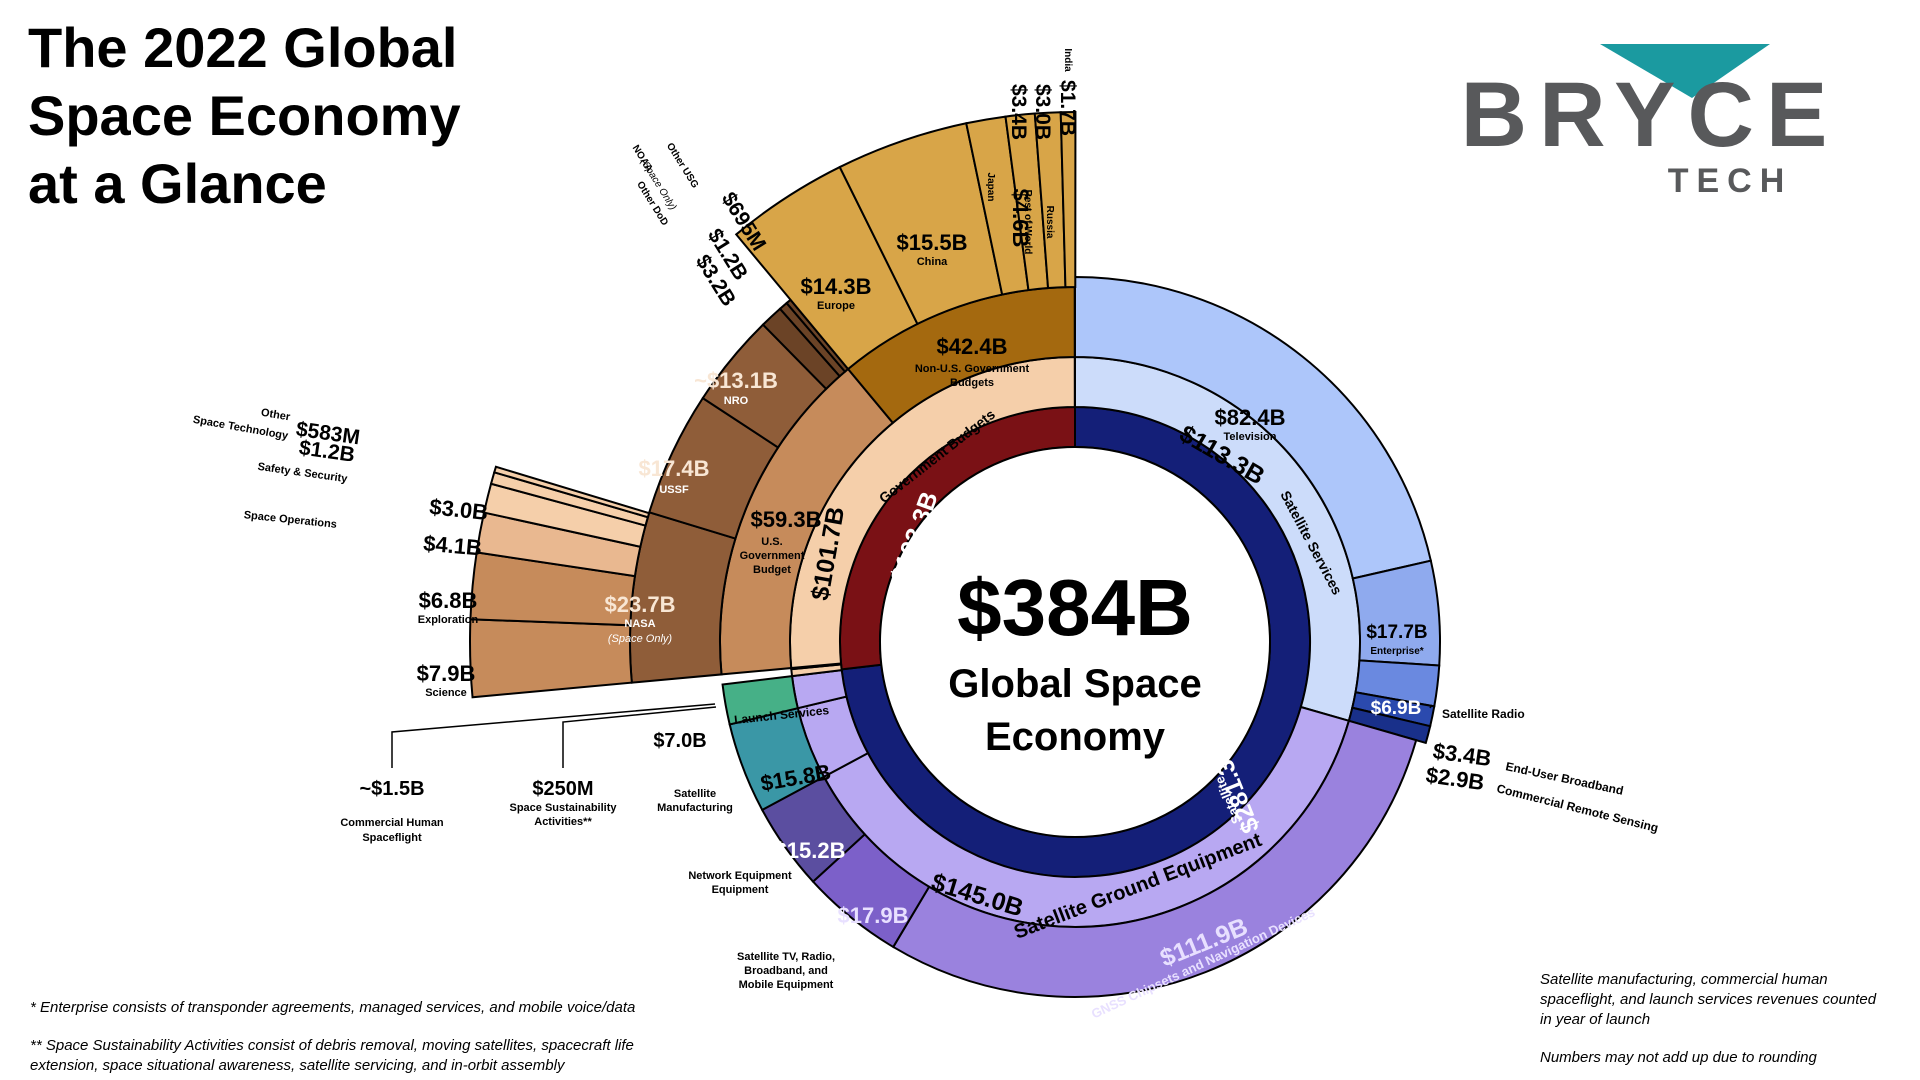 The image size is (1920, 1080). Describe the element at coordinates (1650, 115) in the screenshot. I see `logo-word: BRYCE` at that location.